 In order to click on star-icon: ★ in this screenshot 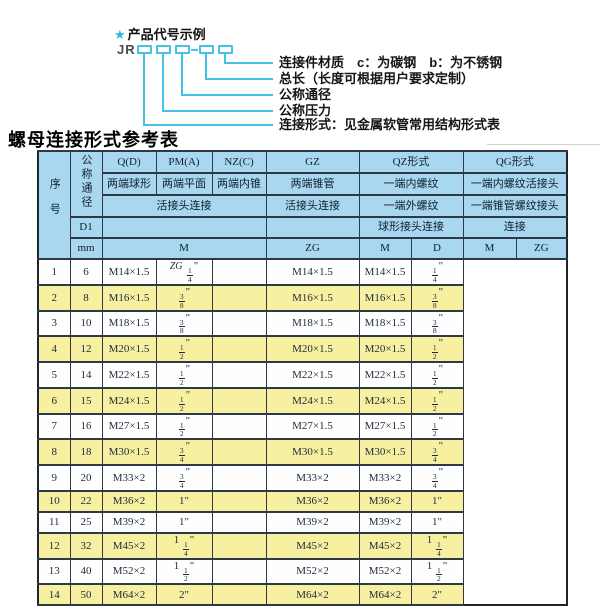, I will do `click(120, 34)`.